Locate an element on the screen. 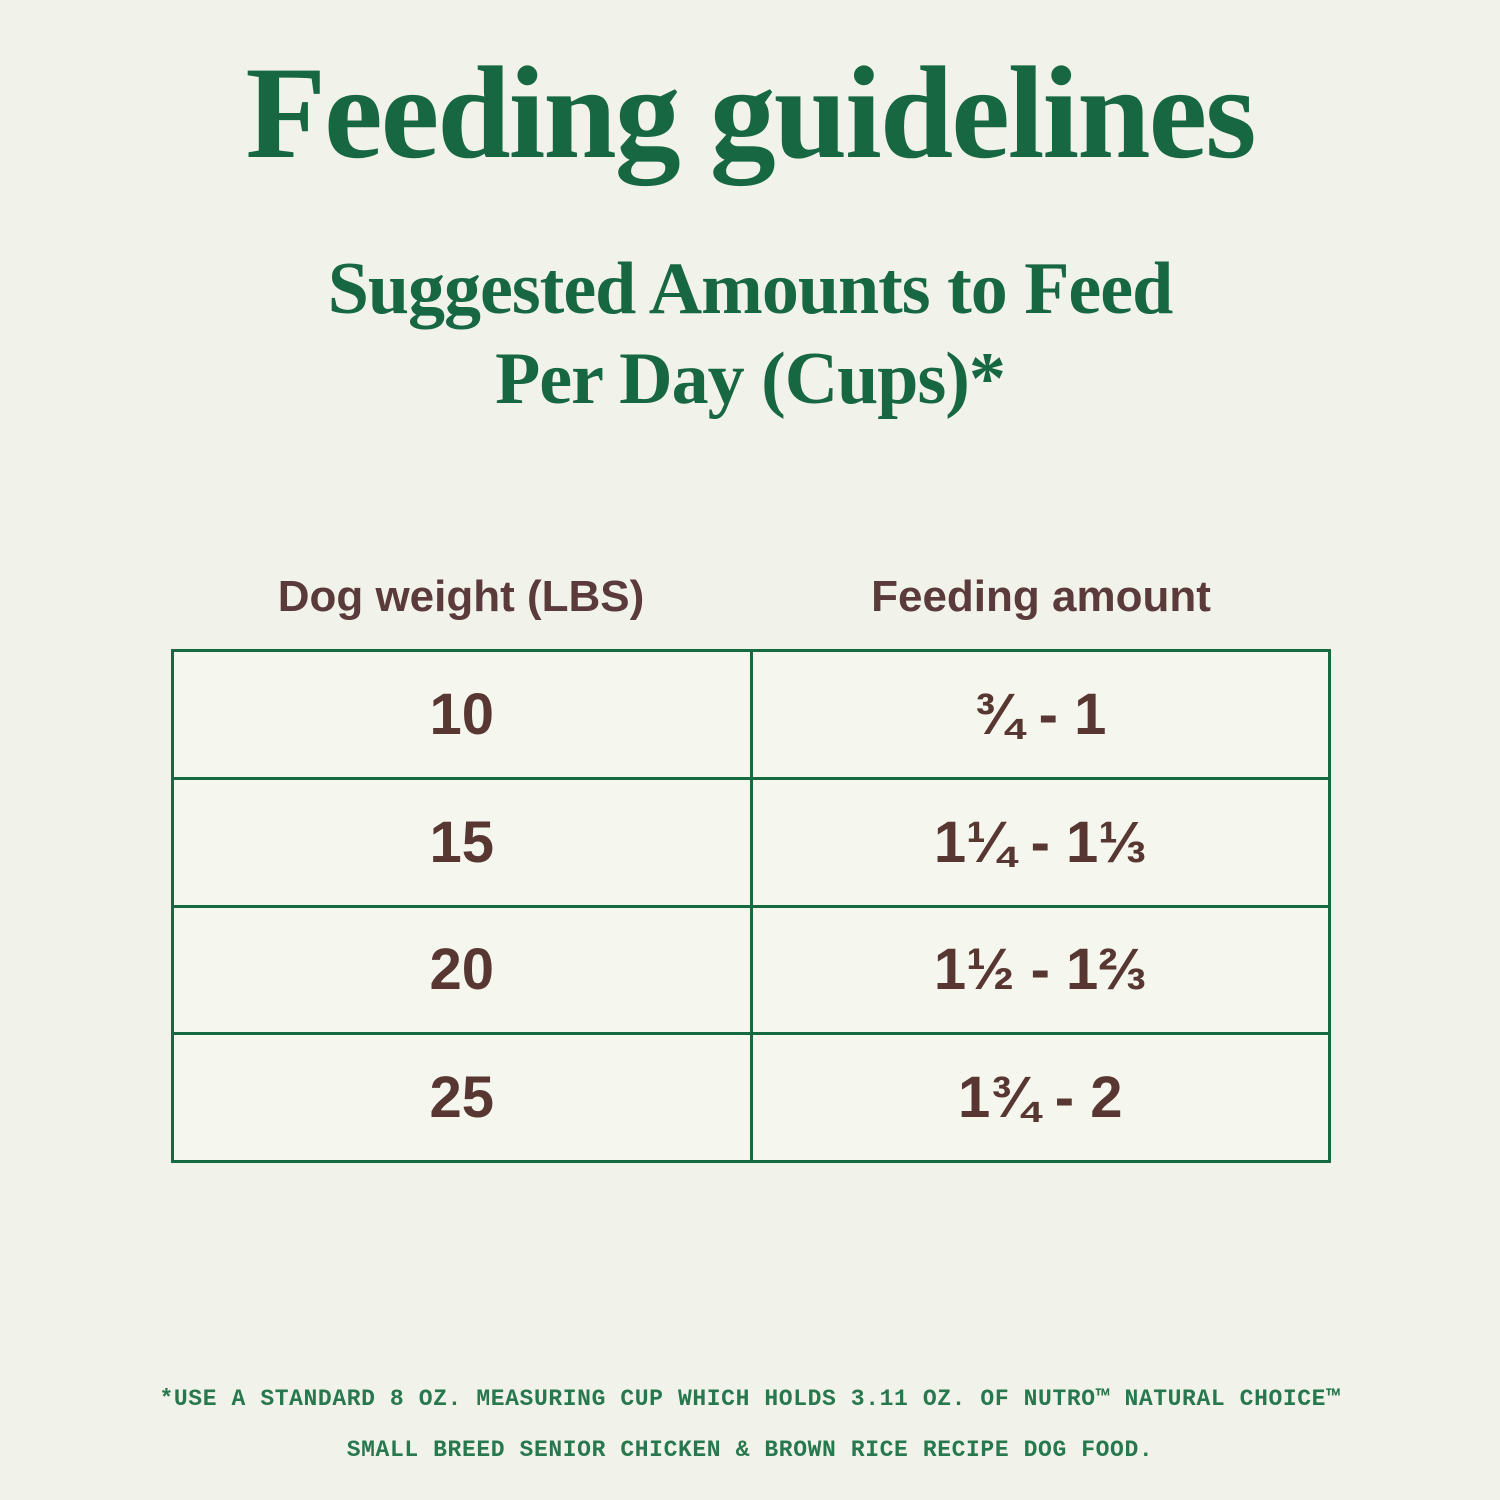 This screenshot has width=1500, height=1500. amount-cell-row-3: 1½ - 1⅔ is located at coordinates (1040, 970).